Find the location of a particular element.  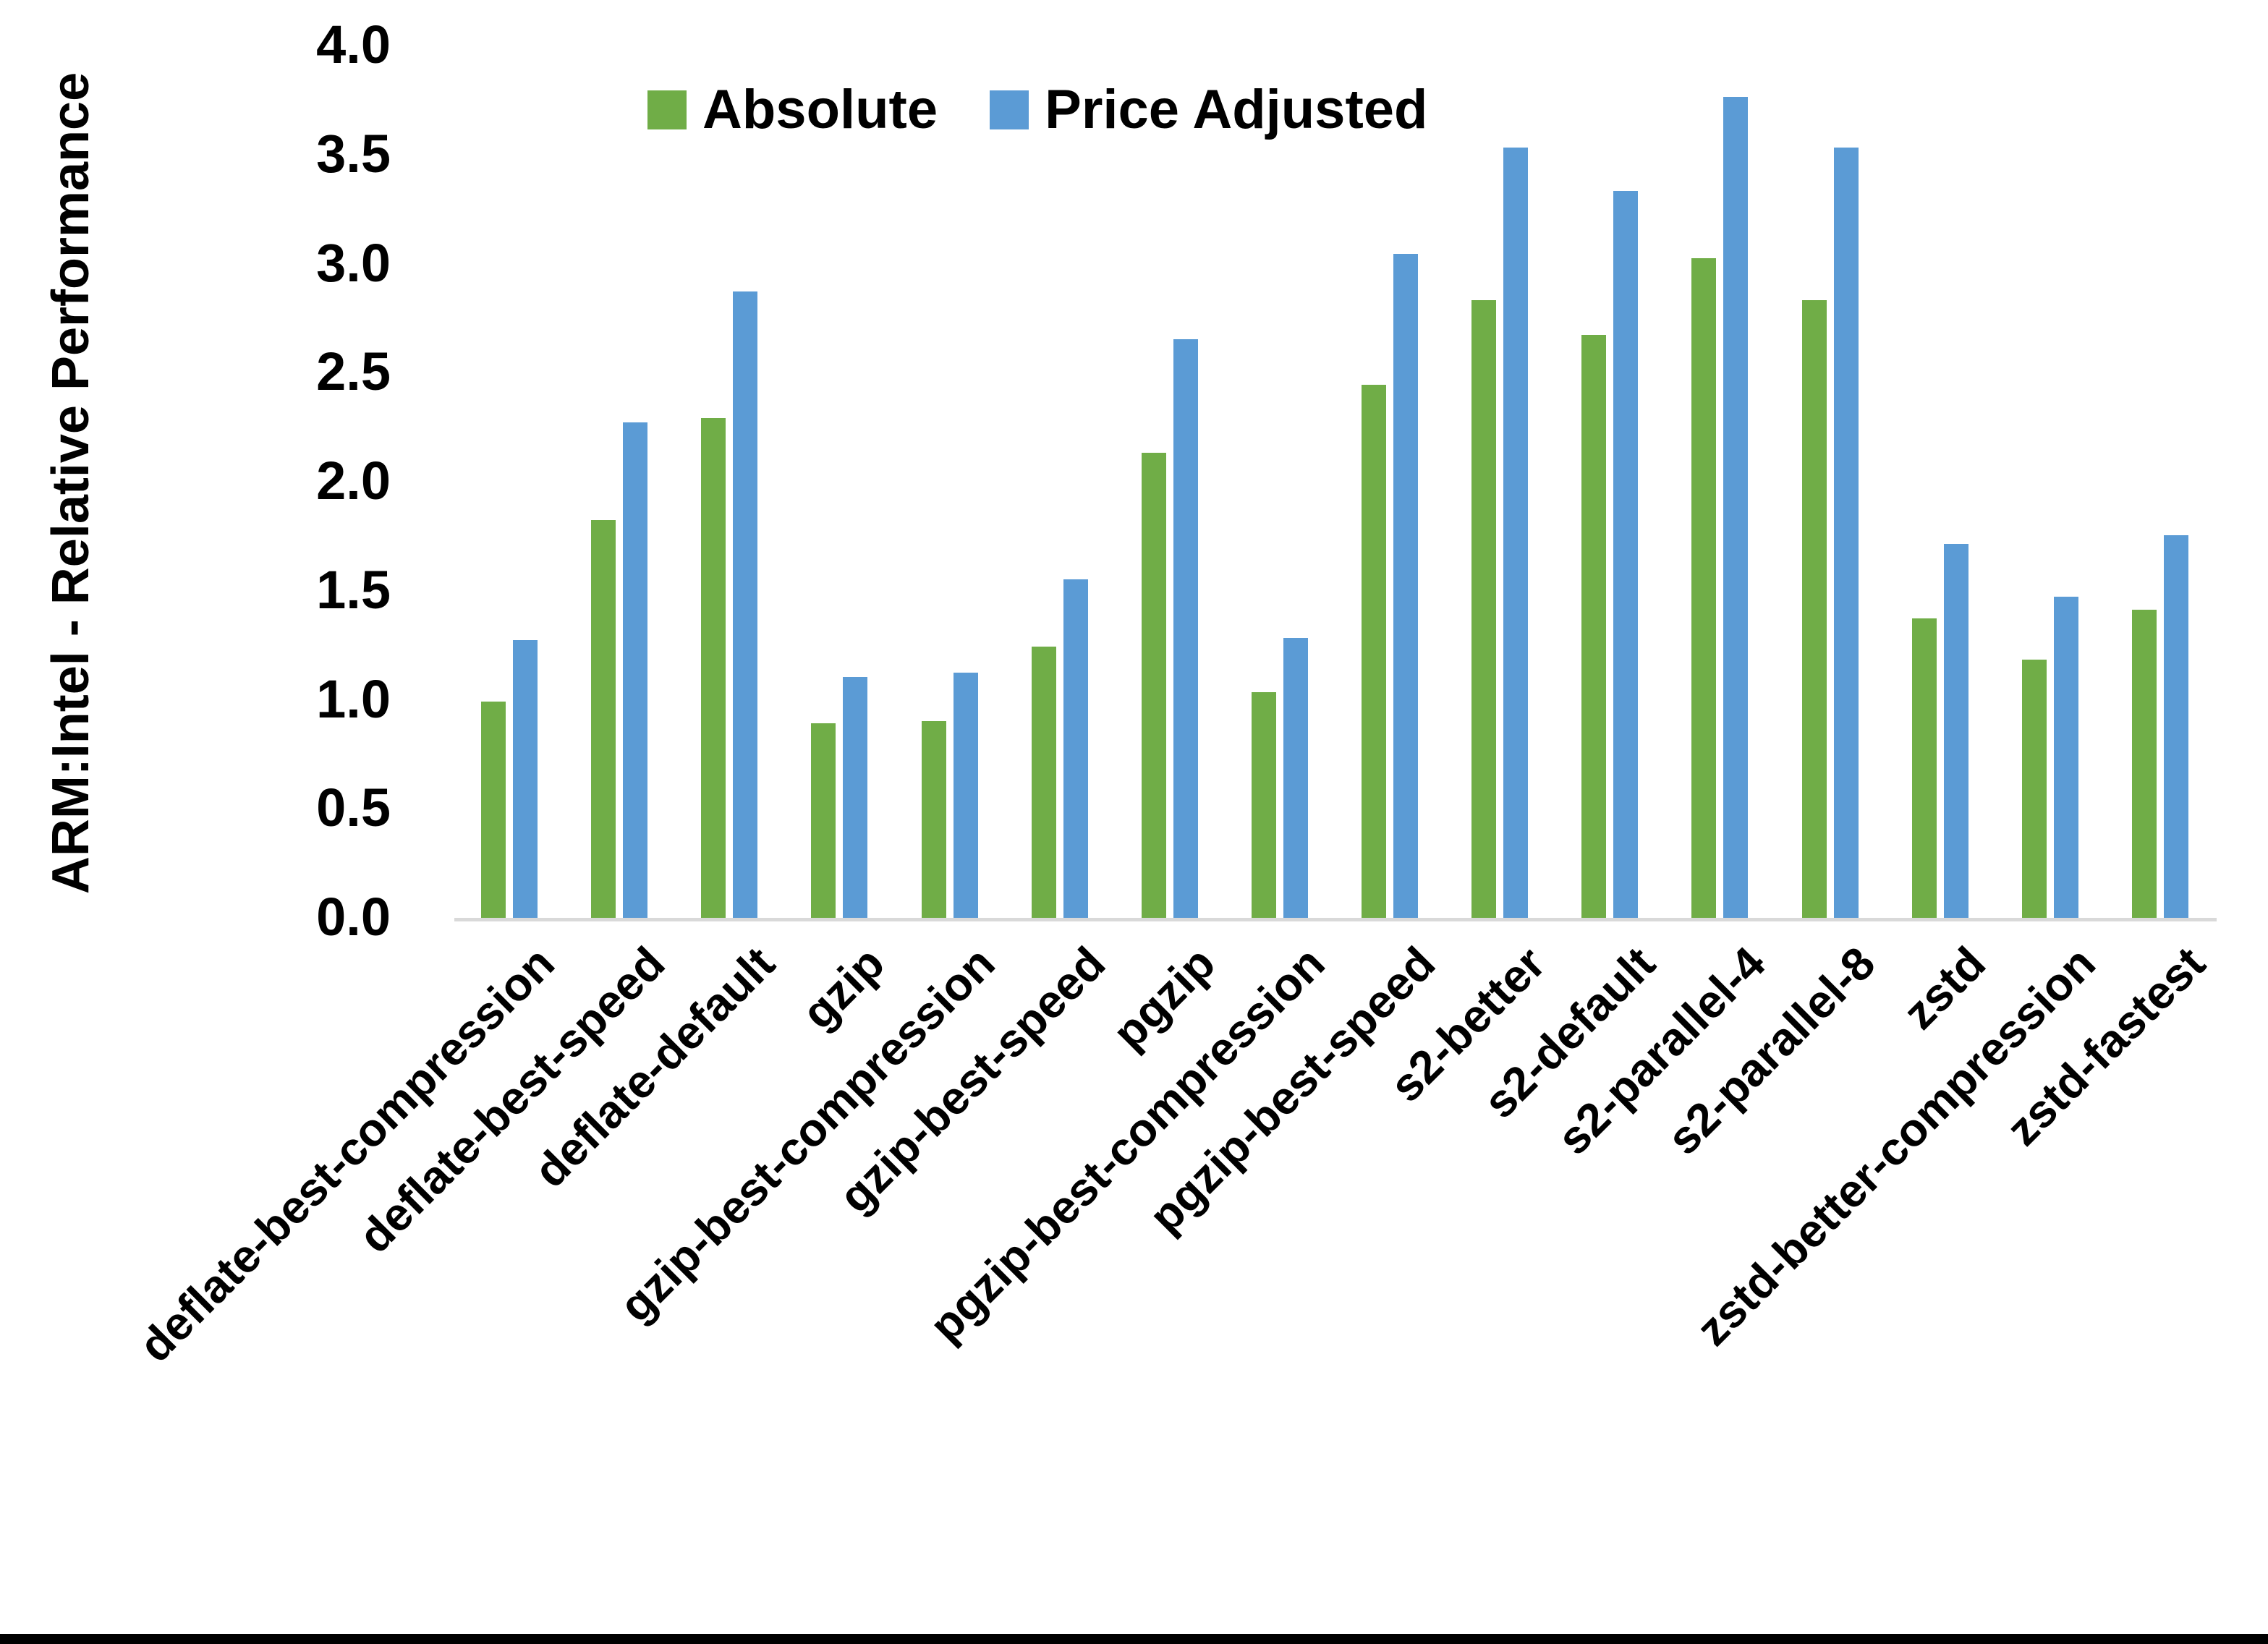

legend-label-price-adjusted: Price Adjusted is located at coordinates (1236, 109).